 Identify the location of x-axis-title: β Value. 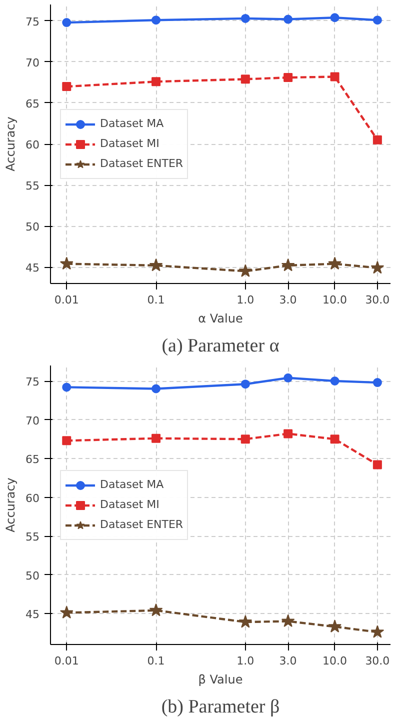
(220, 679).